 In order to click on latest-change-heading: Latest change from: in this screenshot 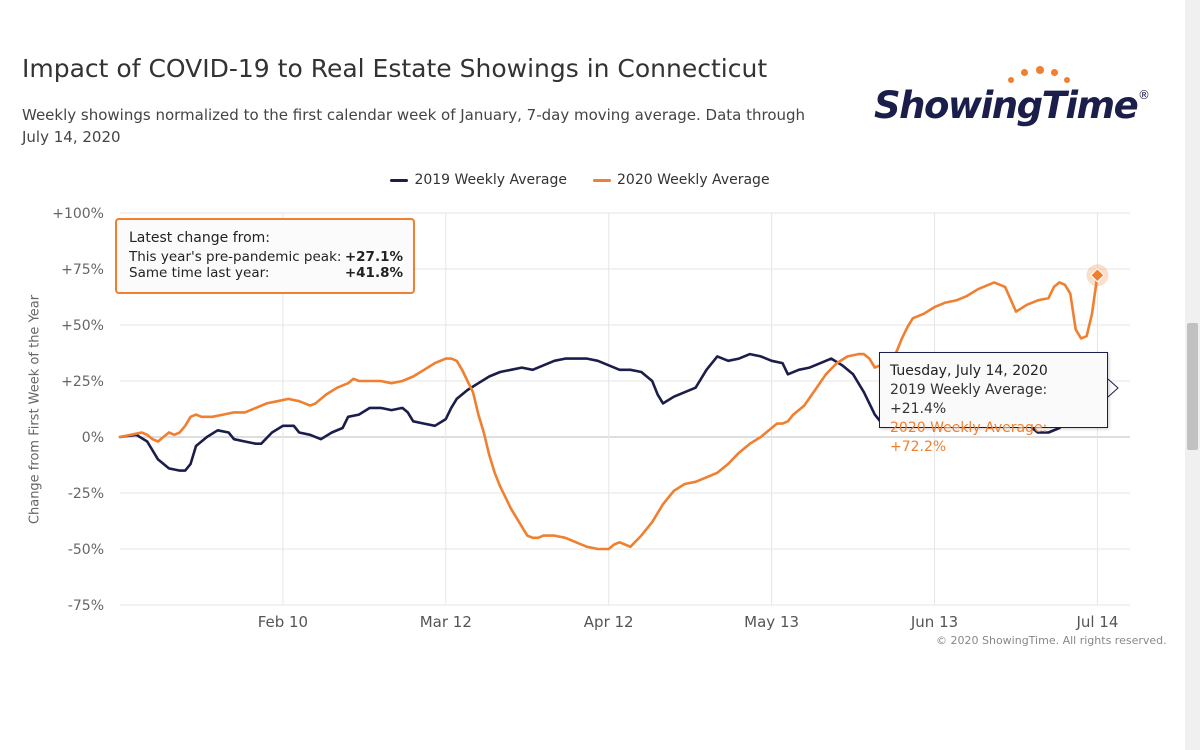, I will do `click(199, 238)`.